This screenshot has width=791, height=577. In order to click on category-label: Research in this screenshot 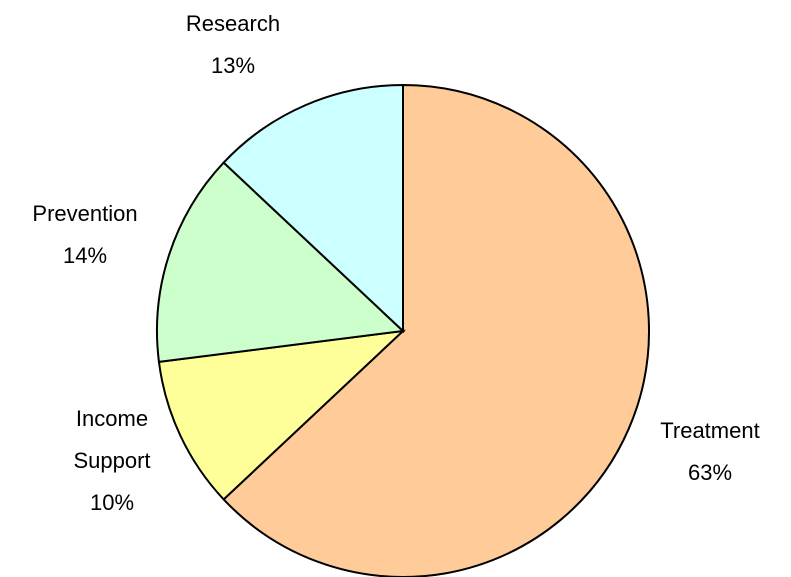, I will do `click(233, 23)`.